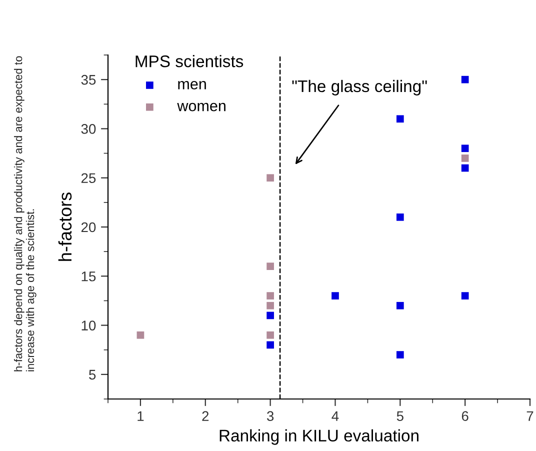 Image resolution: width=536 pixels, height=451 pixels. I want to click on annotation: "The glass ceiling", so click(359, 88).